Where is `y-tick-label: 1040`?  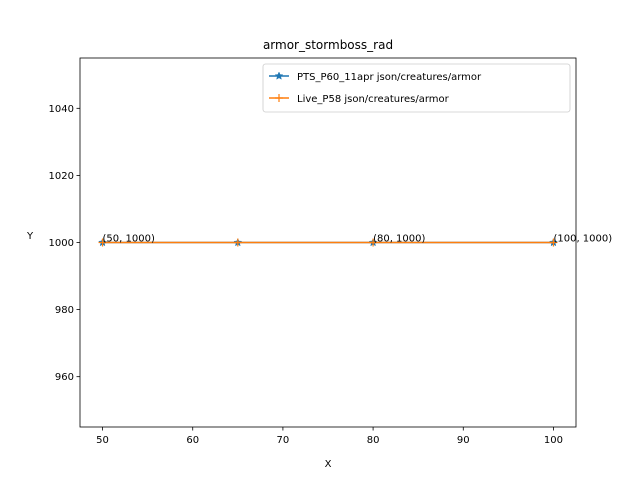
y-tick-label: 1040 is located at coordinates (61, 109).